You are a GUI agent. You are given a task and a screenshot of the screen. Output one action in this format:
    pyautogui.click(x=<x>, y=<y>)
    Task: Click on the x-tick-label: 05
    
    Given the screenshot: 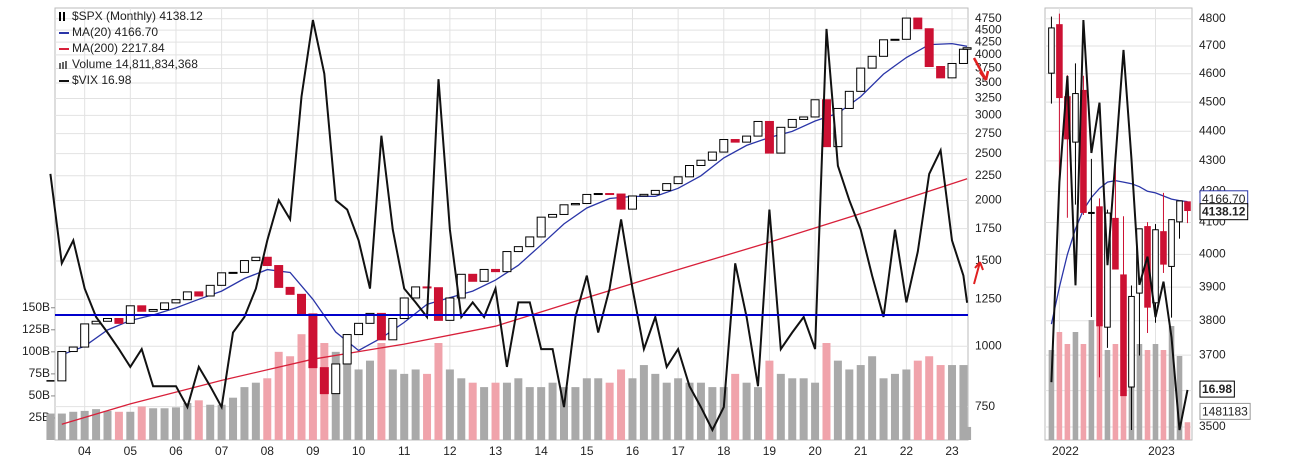 What is the action you would take?
    pyautogui.click(x=131, y=451)
    